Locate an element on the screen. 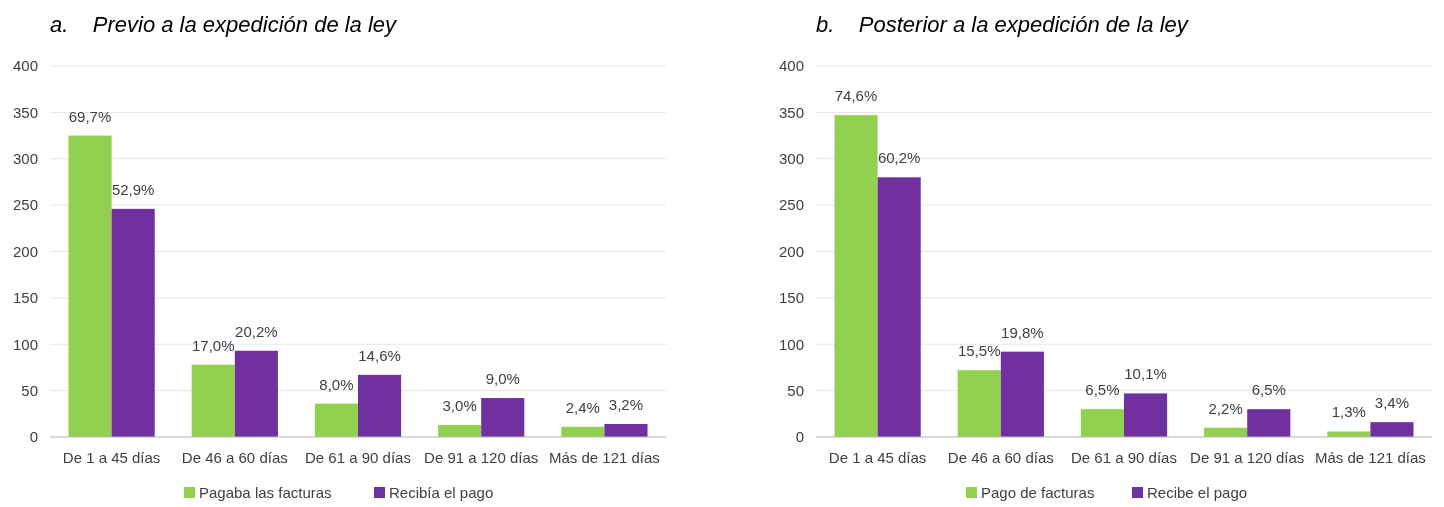 This screenshot has width=1444, height=507. legend-label: Pago de facturas is located at coordinates (1038, 492).